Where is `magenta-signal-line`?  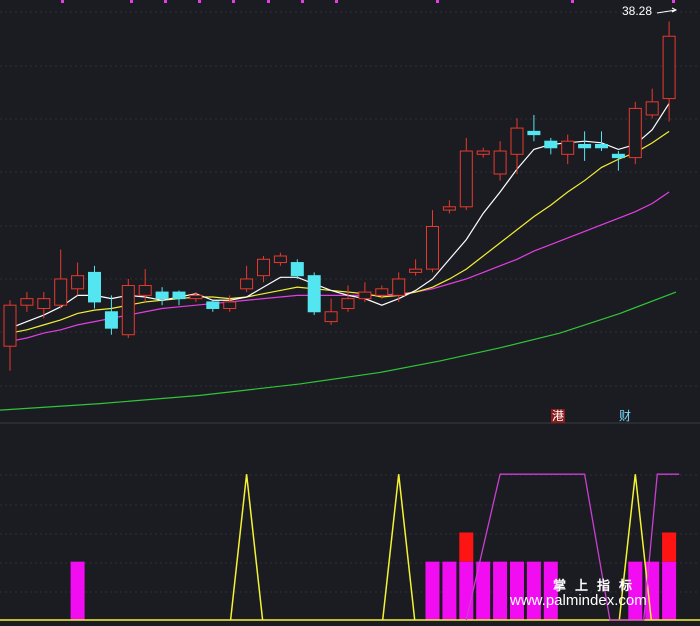 magenta-signal-line is located at coordinates (572, 547).